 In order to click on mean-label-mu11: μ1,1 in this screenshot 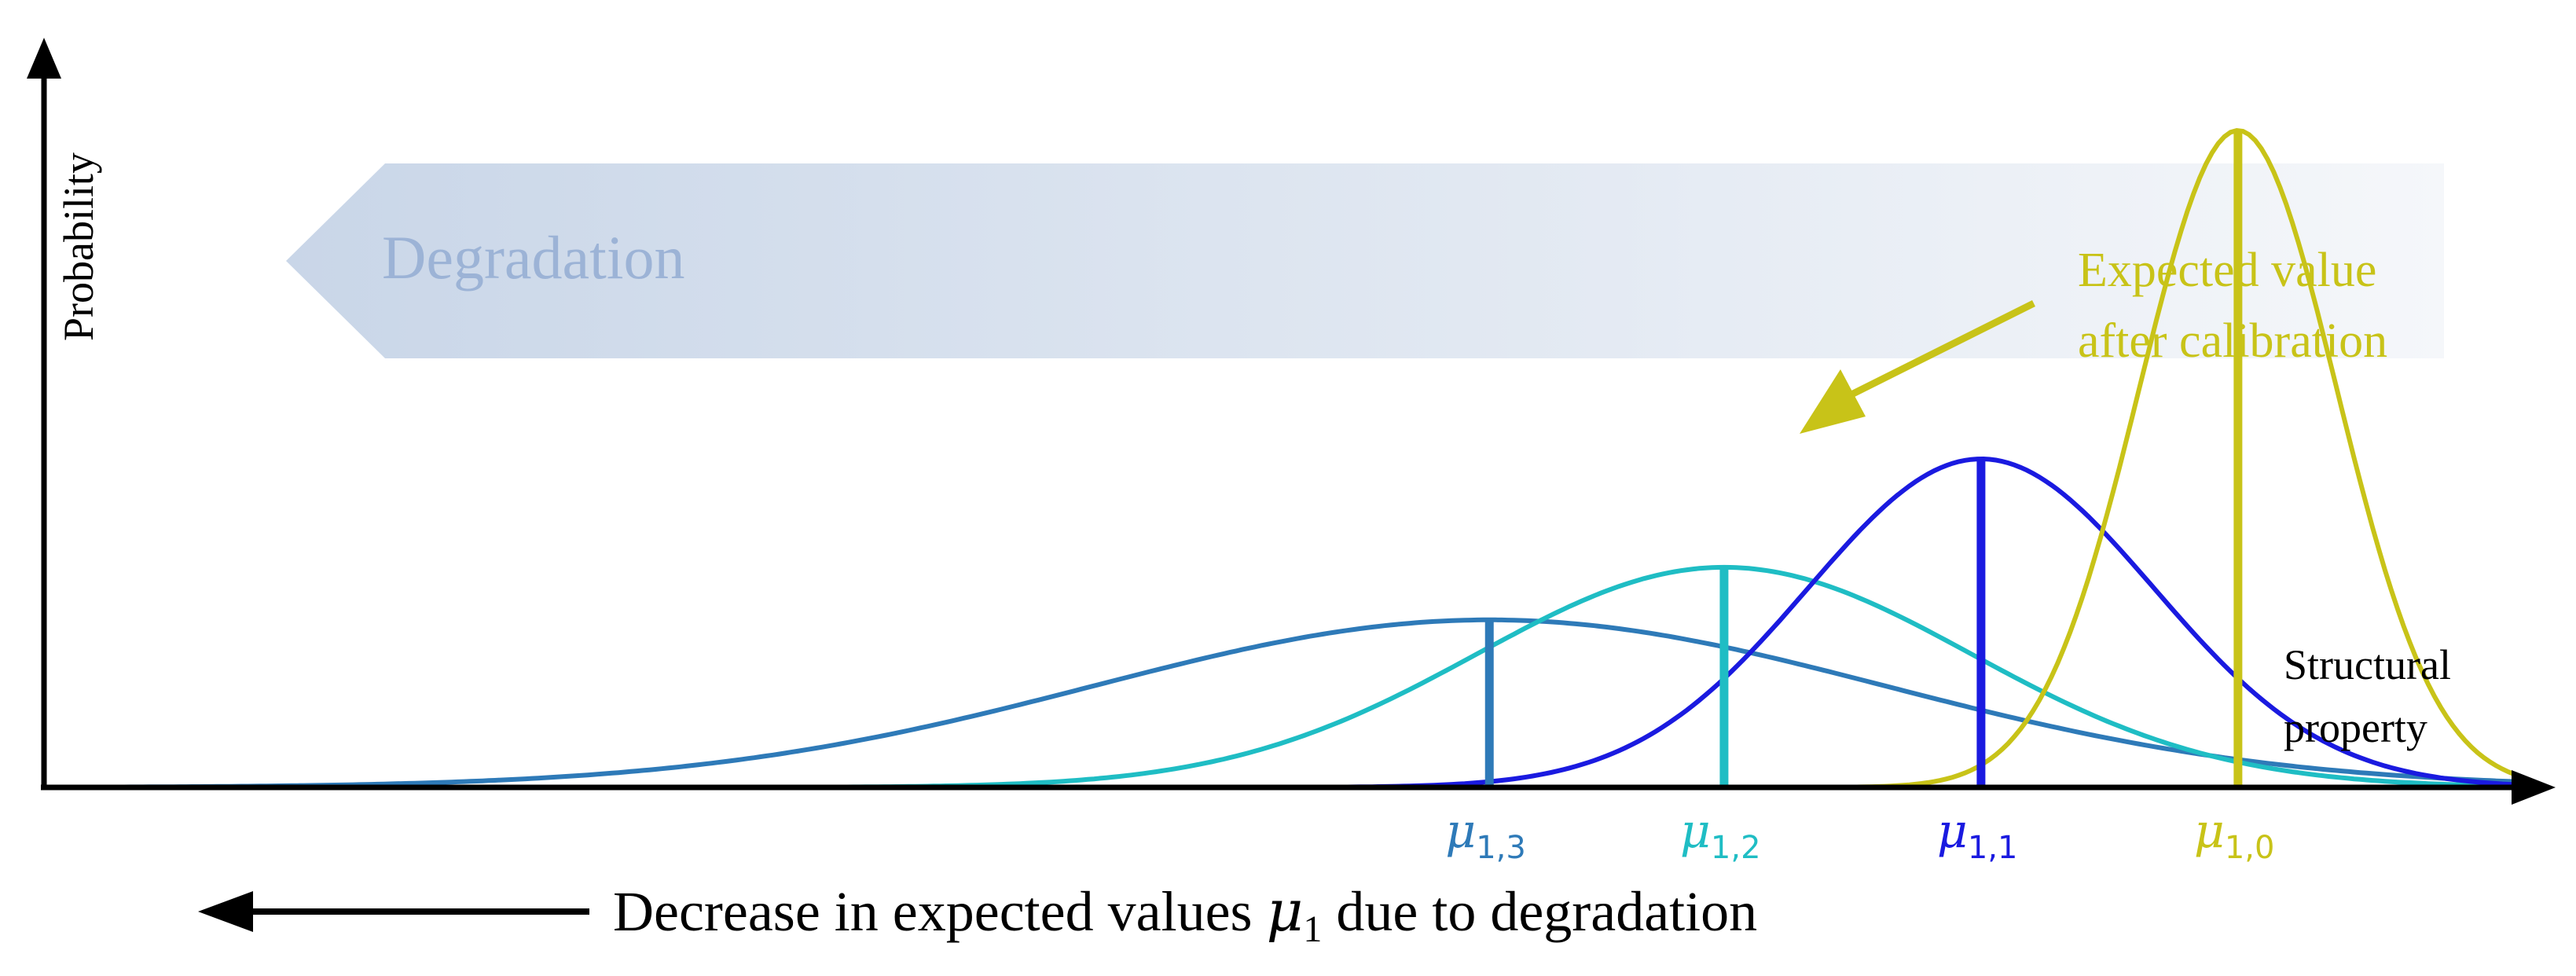, I will do `click(1978, 835)`.